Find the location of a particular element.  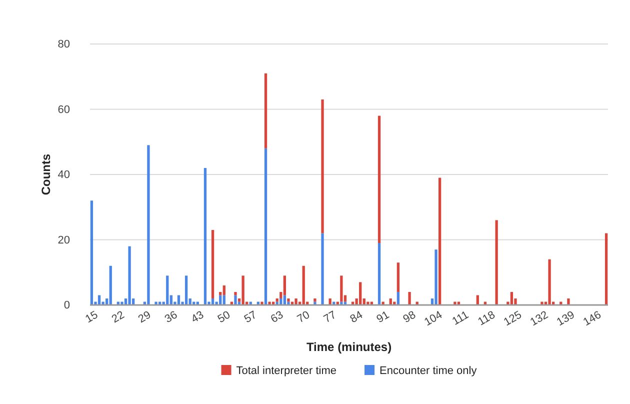

x-tick-label: 36 is located at coordinates (171, 317).